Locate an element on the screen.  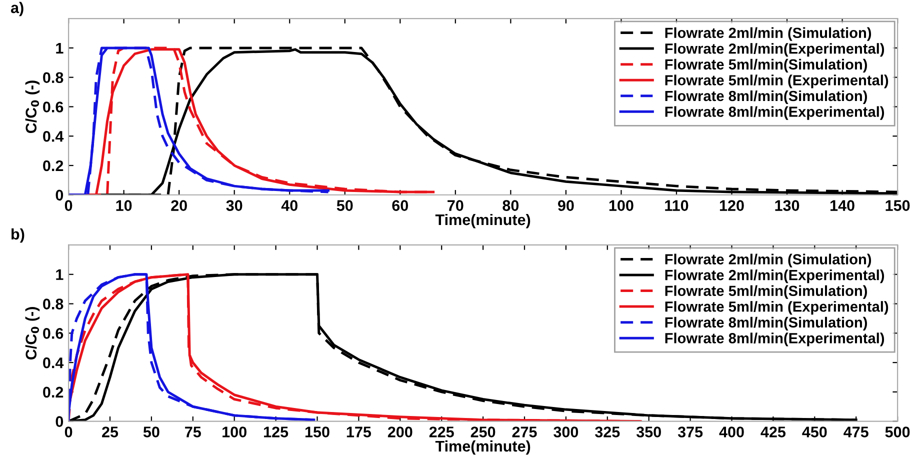
x-tick-label: 40 is located at coordinates (289, 205).